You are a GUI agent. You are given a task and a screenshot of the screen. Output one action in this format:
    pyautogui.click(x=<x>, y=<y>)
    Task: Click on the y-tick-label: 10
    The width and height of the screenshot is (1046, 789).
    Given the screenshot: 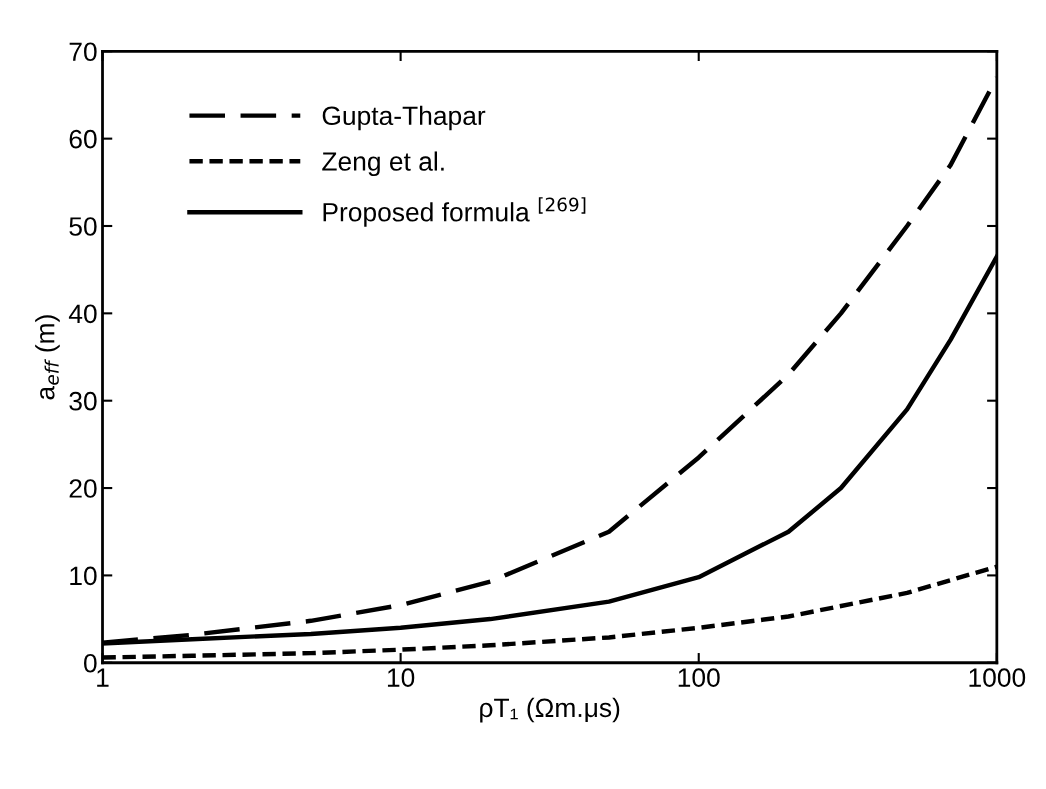 What is the action you would take?
    pyautogui.click(x=83, y=576)
    